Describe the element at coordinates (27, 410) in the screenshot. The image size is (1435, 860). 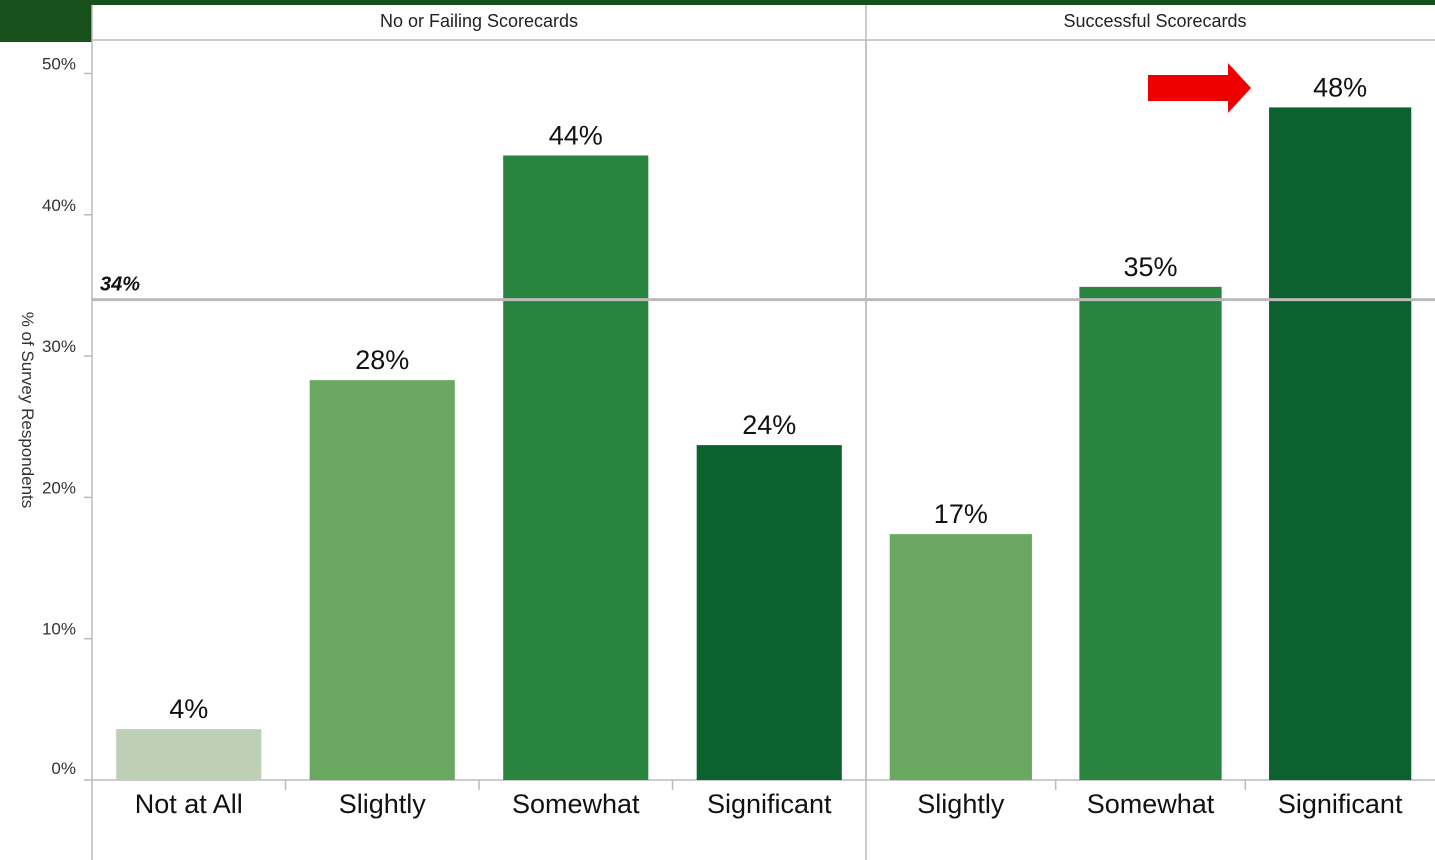
I see `y-axis-label: % of Survey Respondents` at that location.